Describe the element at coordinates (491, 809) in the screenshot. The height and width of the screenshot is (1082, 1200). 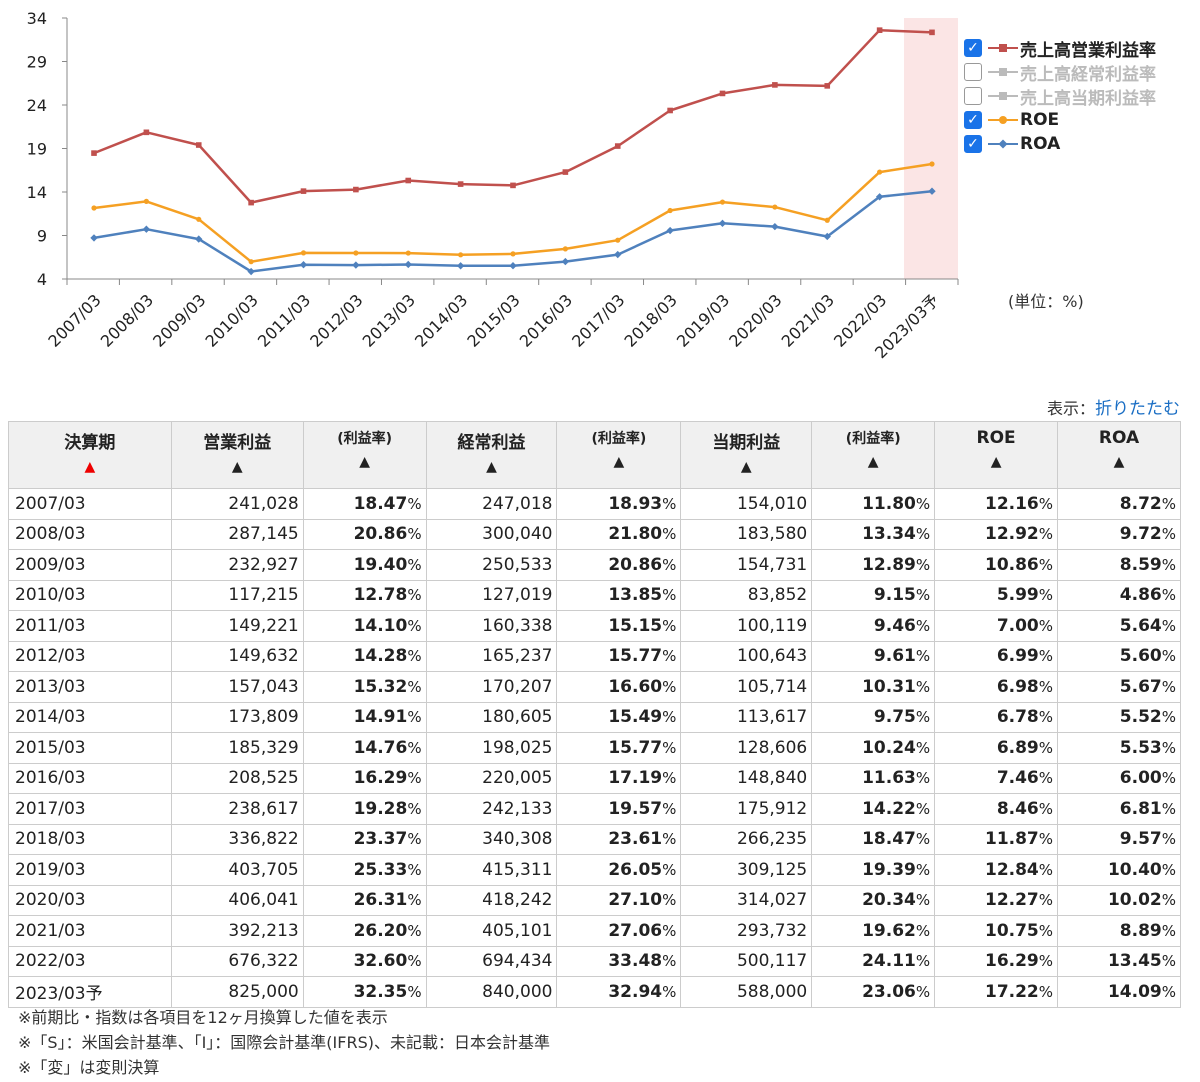
I see `cell-amount: 242,133` at that location.